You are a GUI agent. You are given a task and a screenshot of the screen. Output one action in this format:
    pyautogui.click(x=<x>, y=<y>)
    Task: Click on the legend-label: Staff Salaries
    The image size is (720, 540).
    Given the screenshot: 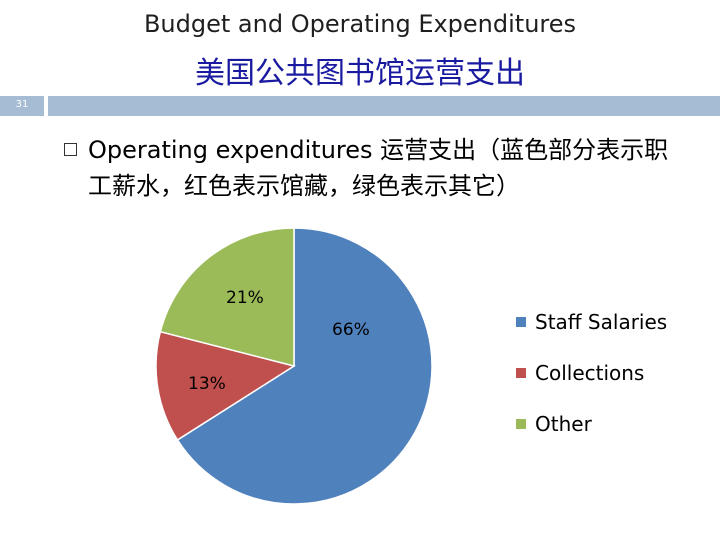 What is the action you would take?
    pyautogui.click(x=601, y=322)
    